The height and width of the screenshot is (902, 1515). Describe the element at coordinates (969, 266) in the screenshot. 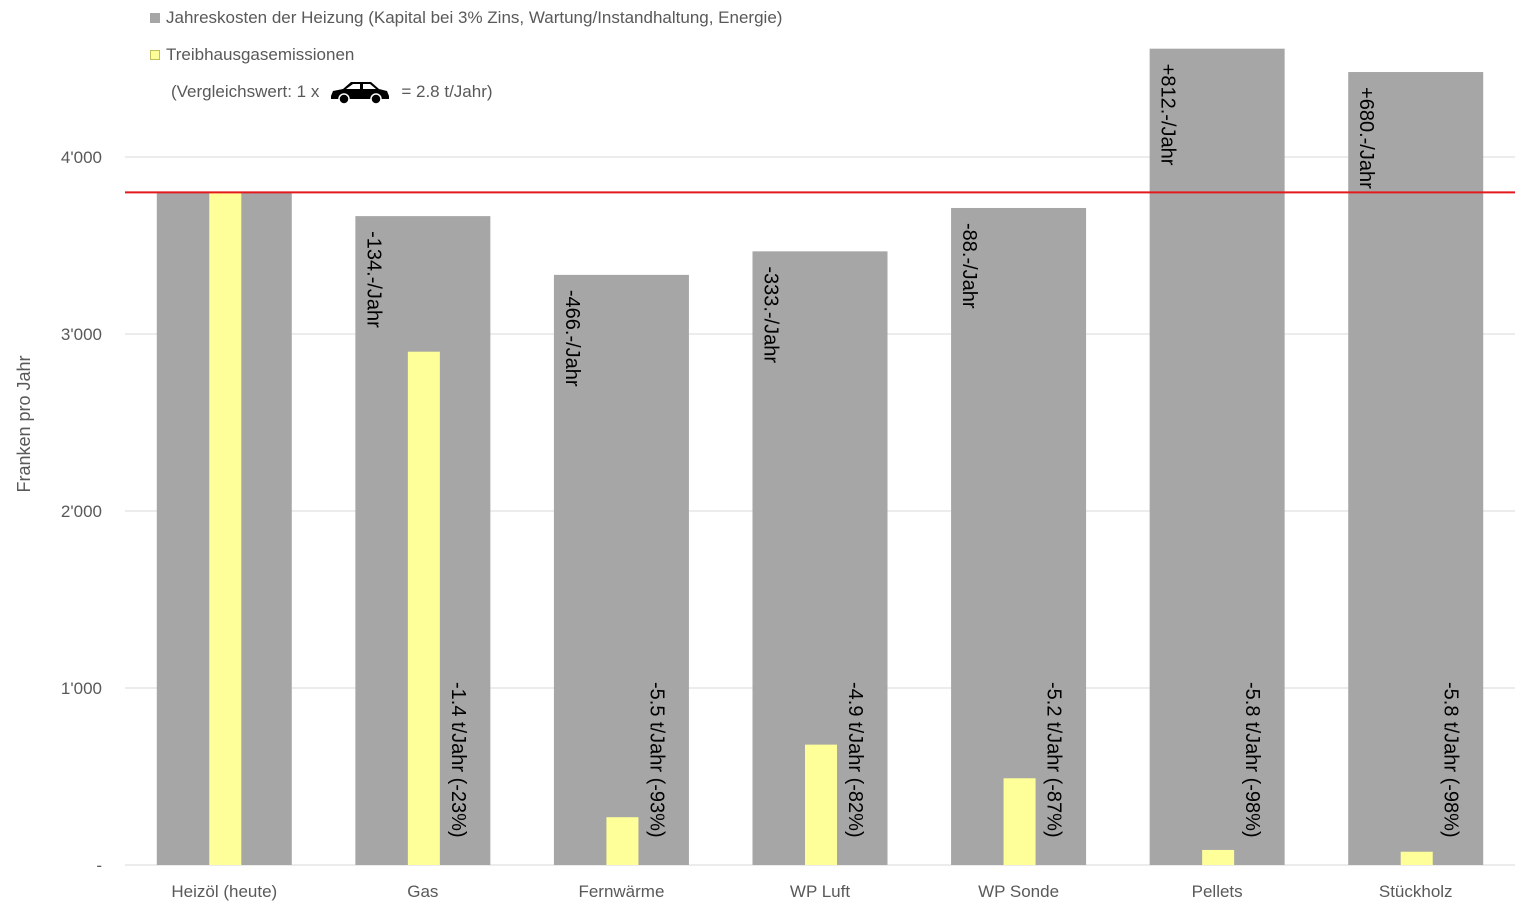

I see `cost-data-label: -88.-/Jahr` at that location.